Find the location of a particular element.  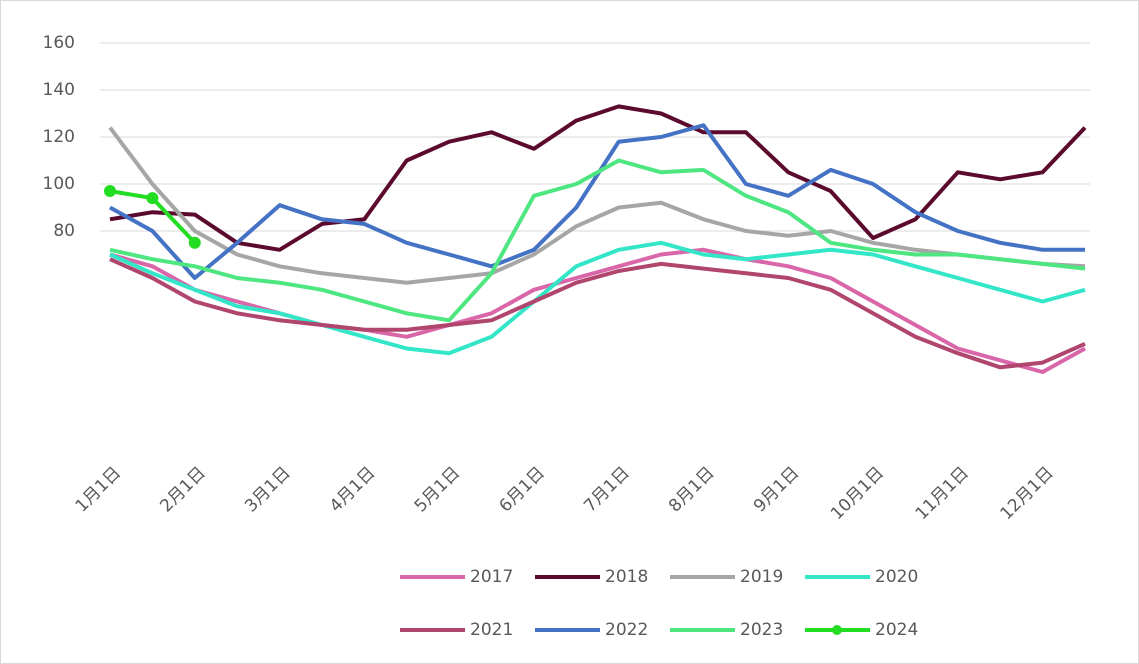

y-tick-label: 120 is located at coordinates (59, 137).